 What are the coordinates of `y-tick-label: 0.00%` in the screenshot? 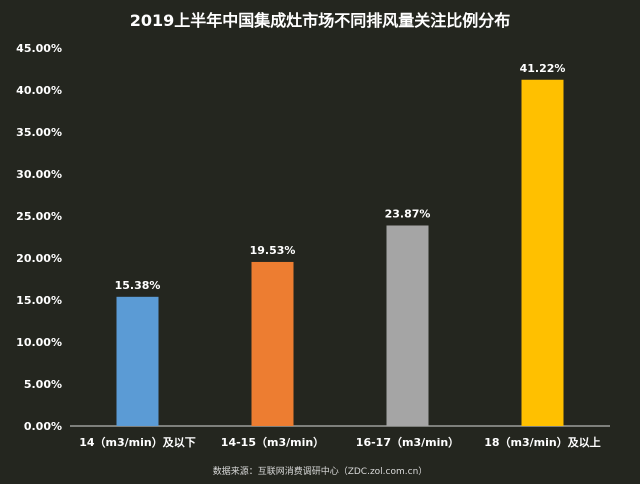 It's located at (43, 426).